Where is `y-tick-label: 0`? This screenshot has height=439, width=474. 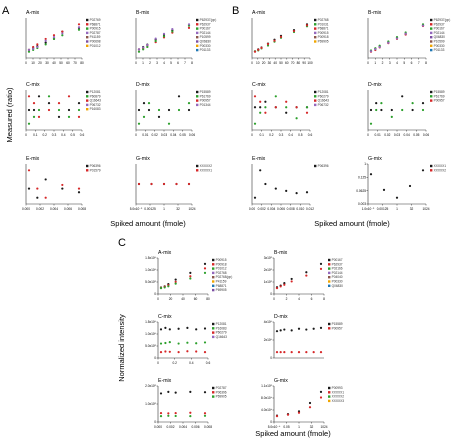 y-tick-label: 0 is located at coordinates (155, 422).